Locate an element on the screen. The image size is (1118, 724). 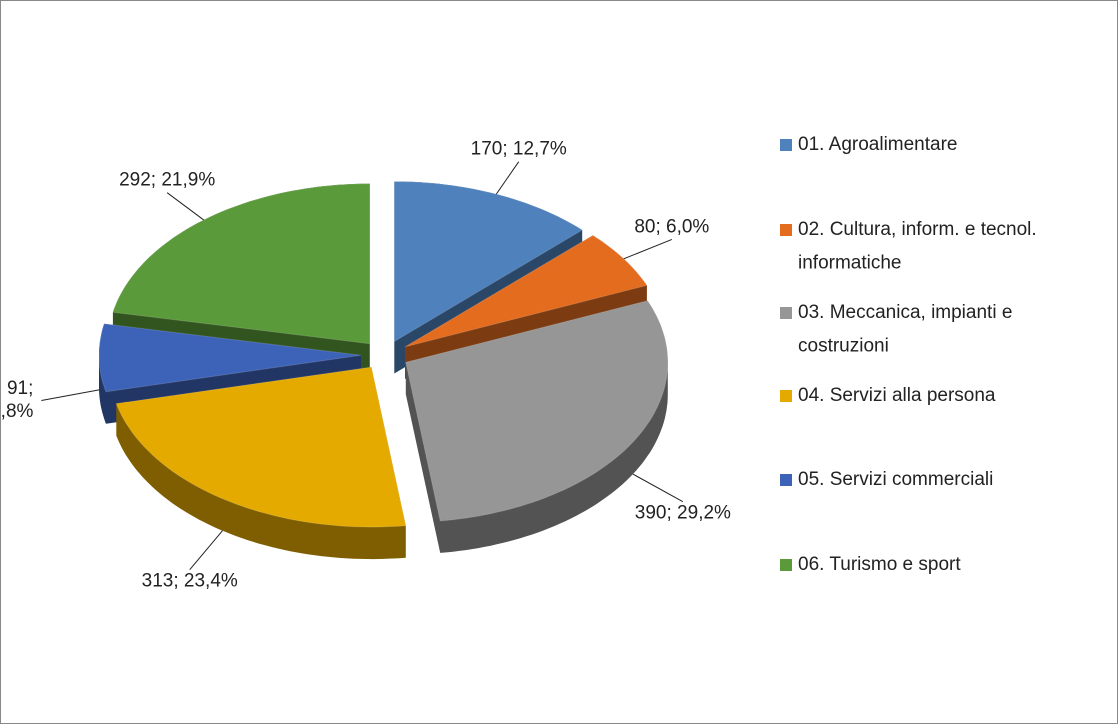
data-label: 313; 23,4% is located at coordinates (190, 581).